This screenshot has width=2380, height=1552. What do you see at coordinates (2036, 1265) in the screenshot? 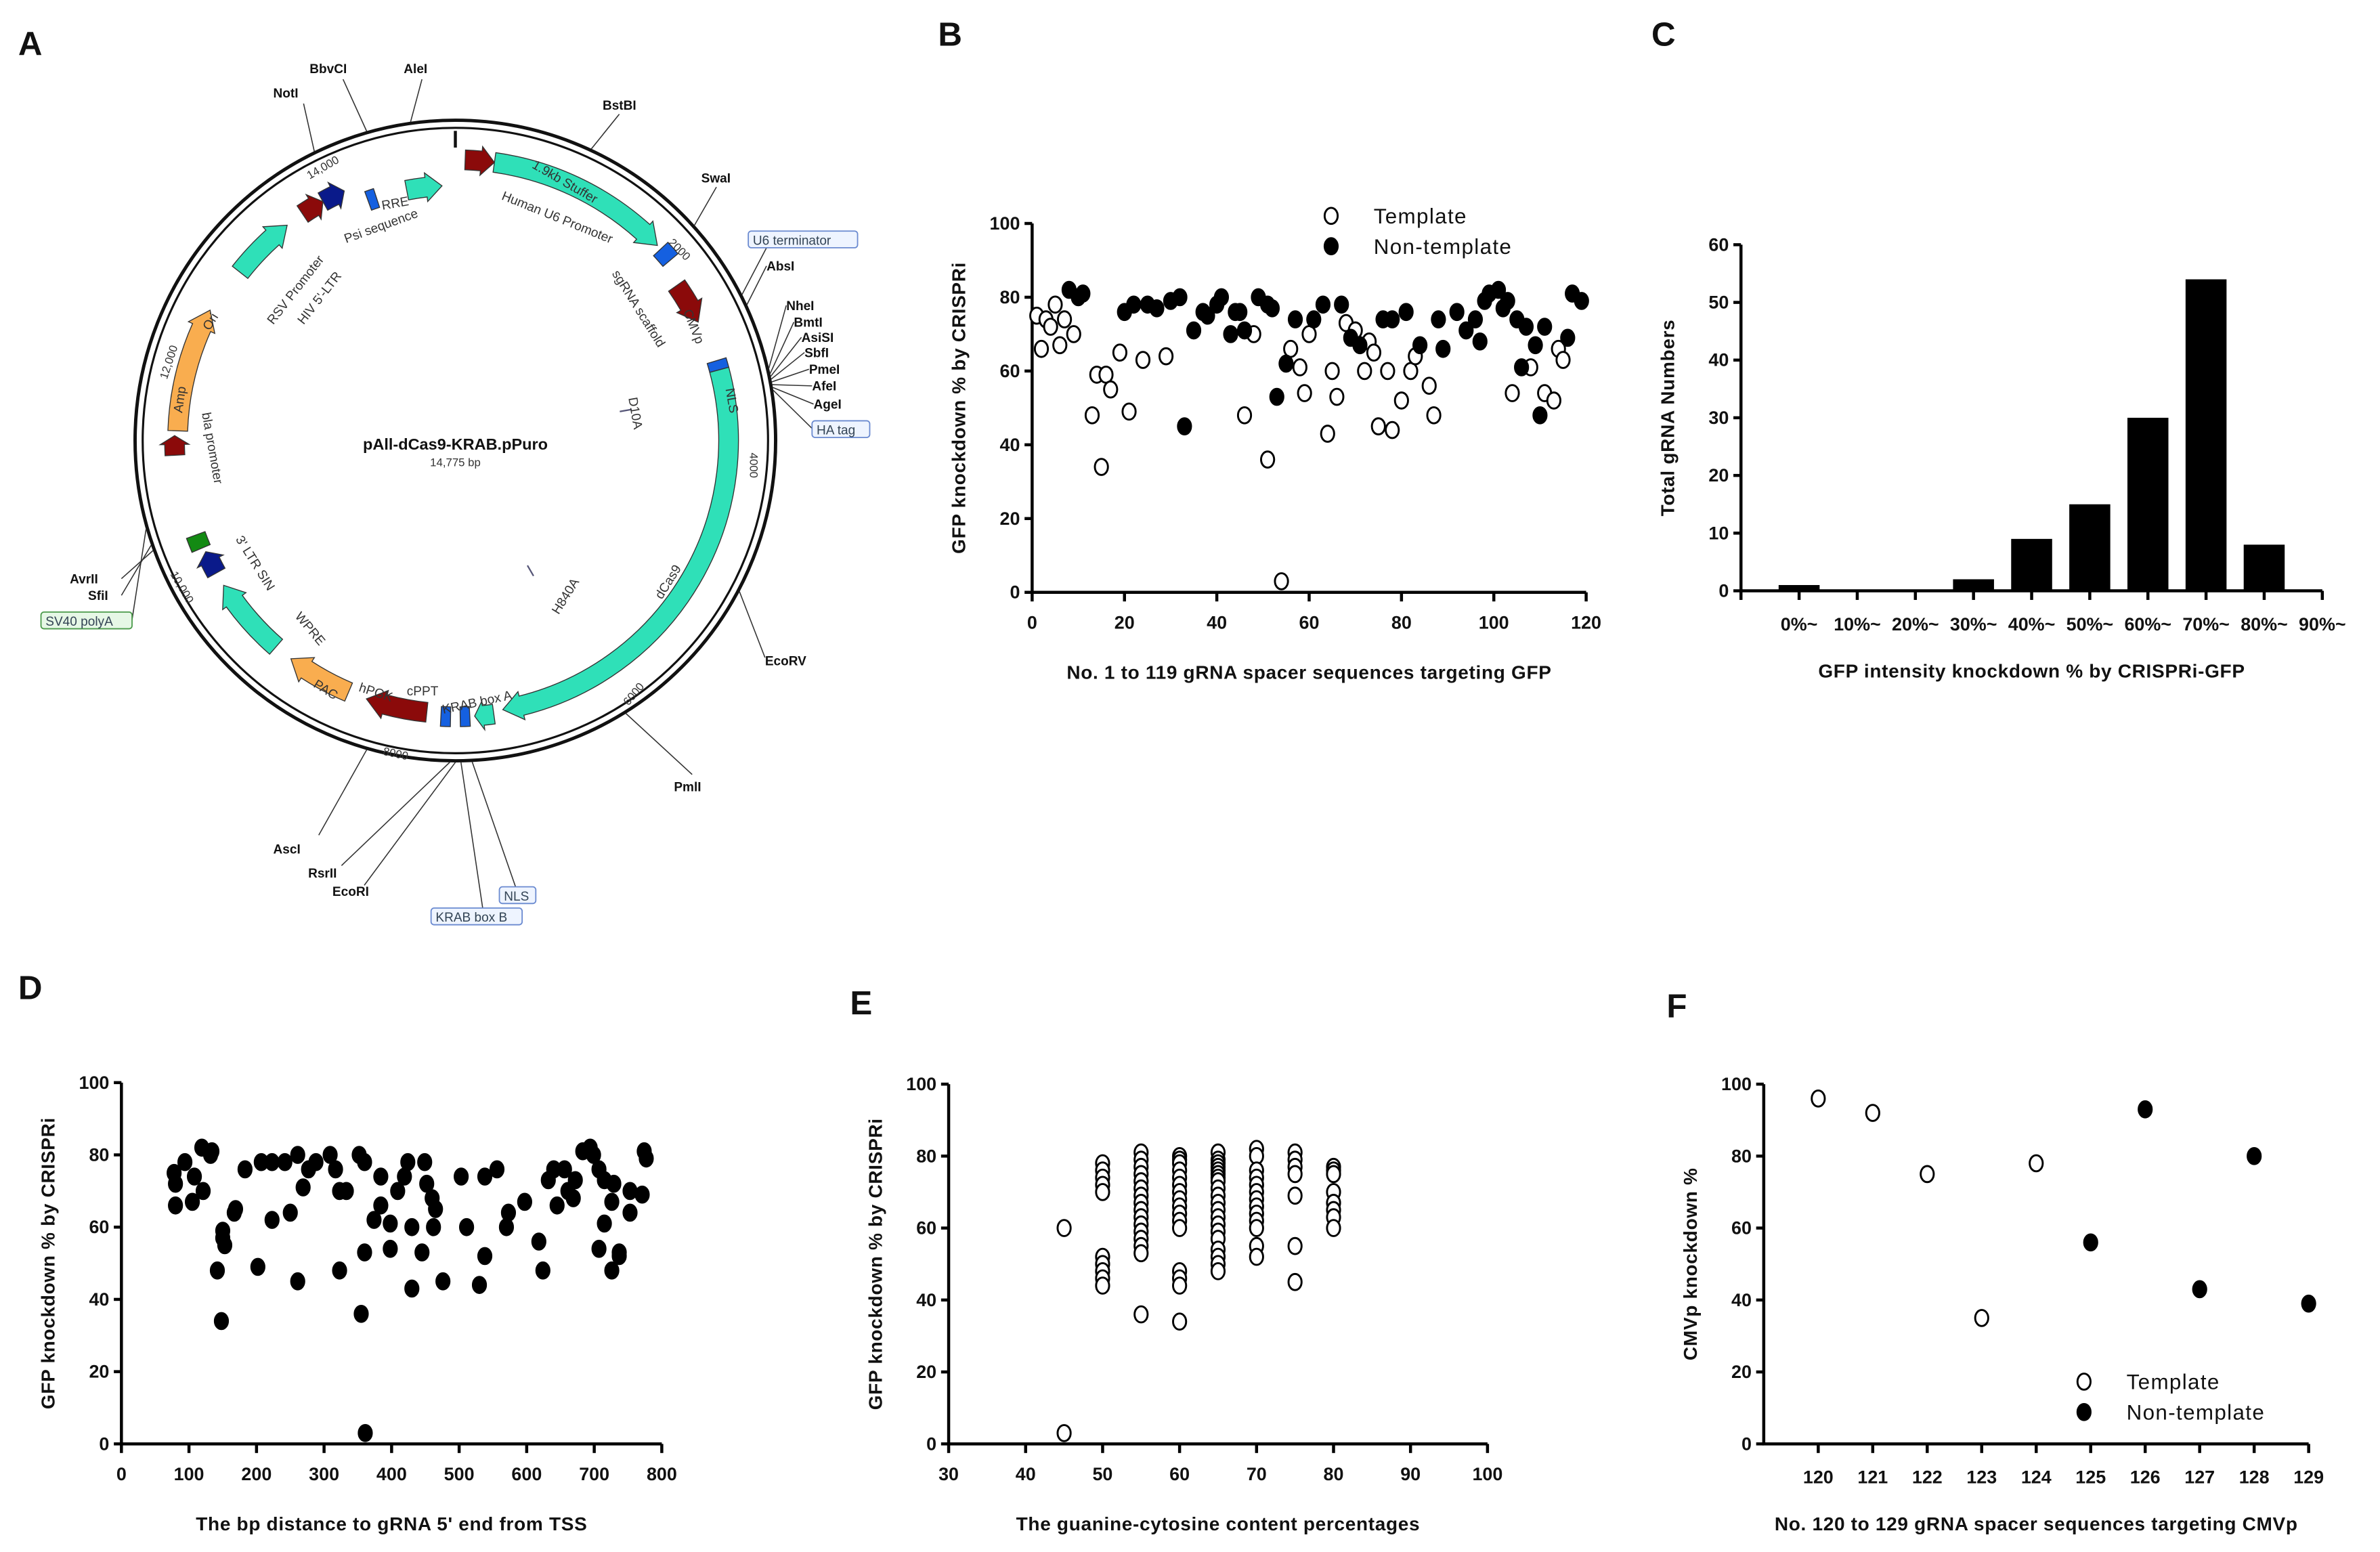
I see `axes` at bounding box center [2036, 1265].